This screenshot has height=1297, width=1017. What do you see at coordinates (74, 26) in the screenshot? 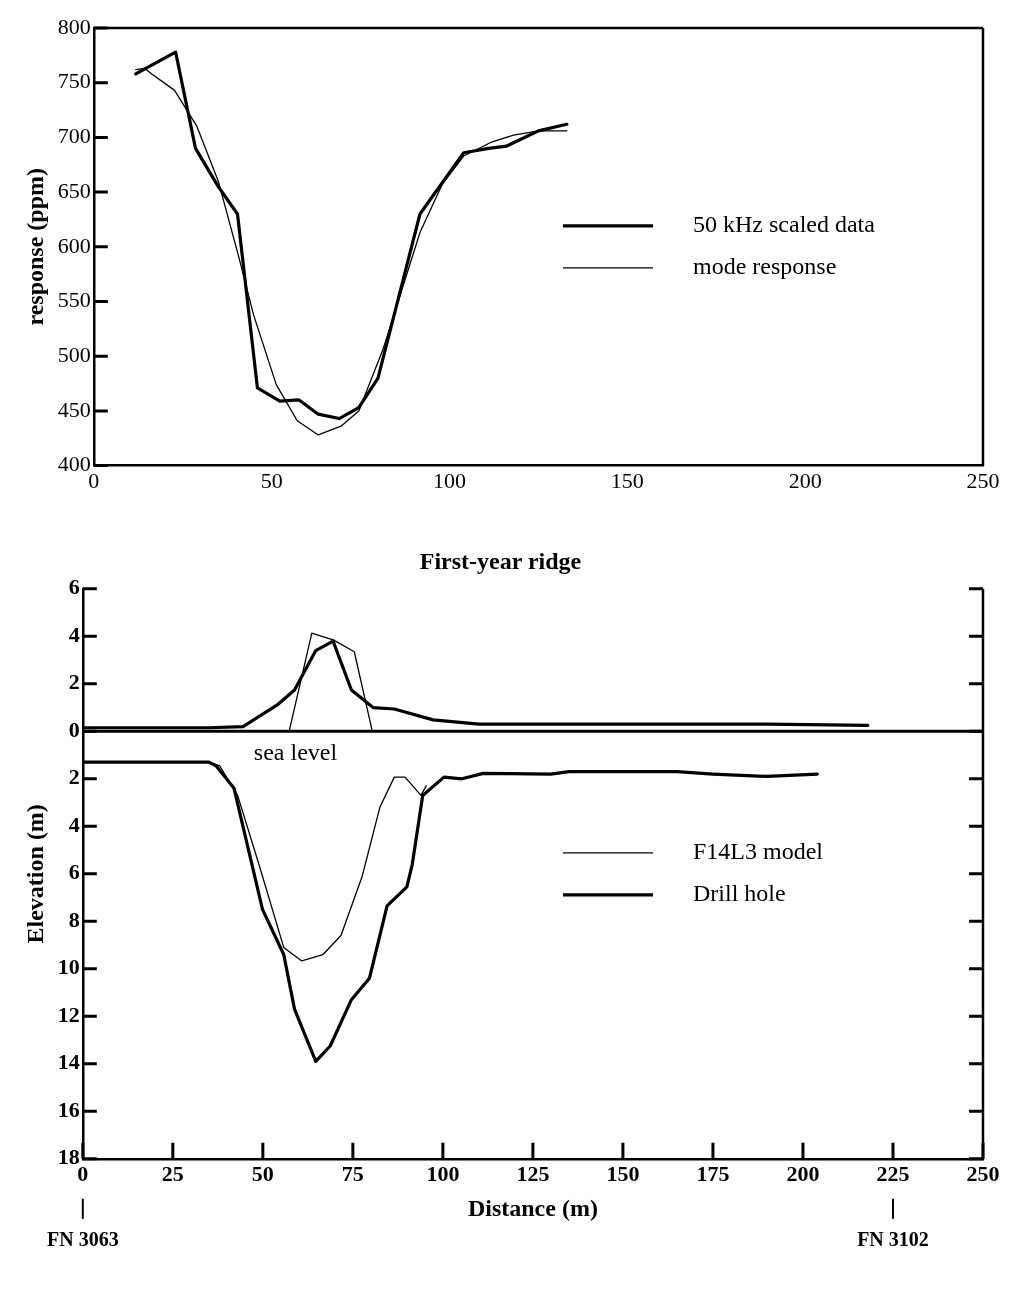
I see `y-tick-label: 800` at bounding box center [74, 26].